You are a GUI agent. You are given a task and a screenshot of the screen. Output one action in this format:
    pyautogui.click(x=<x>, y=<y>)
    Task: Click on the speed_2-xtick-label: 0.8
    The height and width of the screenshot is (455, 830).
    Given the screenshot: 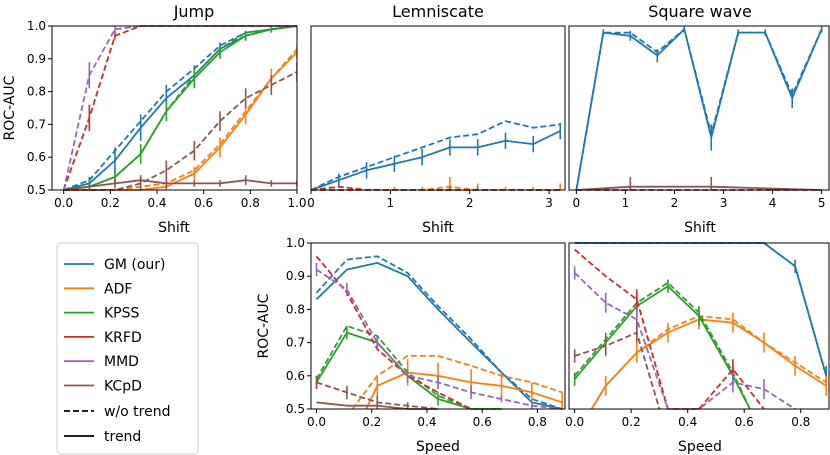 What is the action you would take?
    pyautogui.click(x=800, y=422)
    